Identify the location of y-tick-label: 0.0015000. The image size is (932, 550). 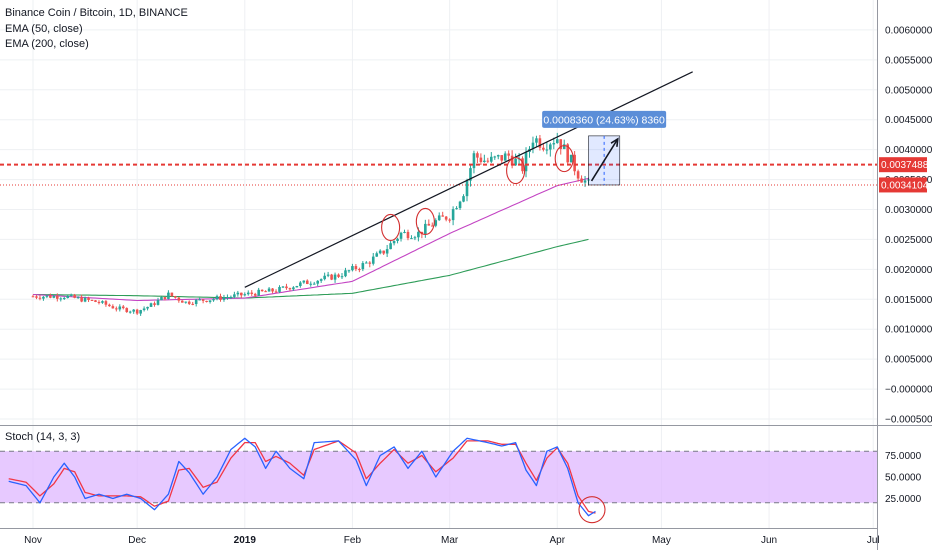
(908, 300).